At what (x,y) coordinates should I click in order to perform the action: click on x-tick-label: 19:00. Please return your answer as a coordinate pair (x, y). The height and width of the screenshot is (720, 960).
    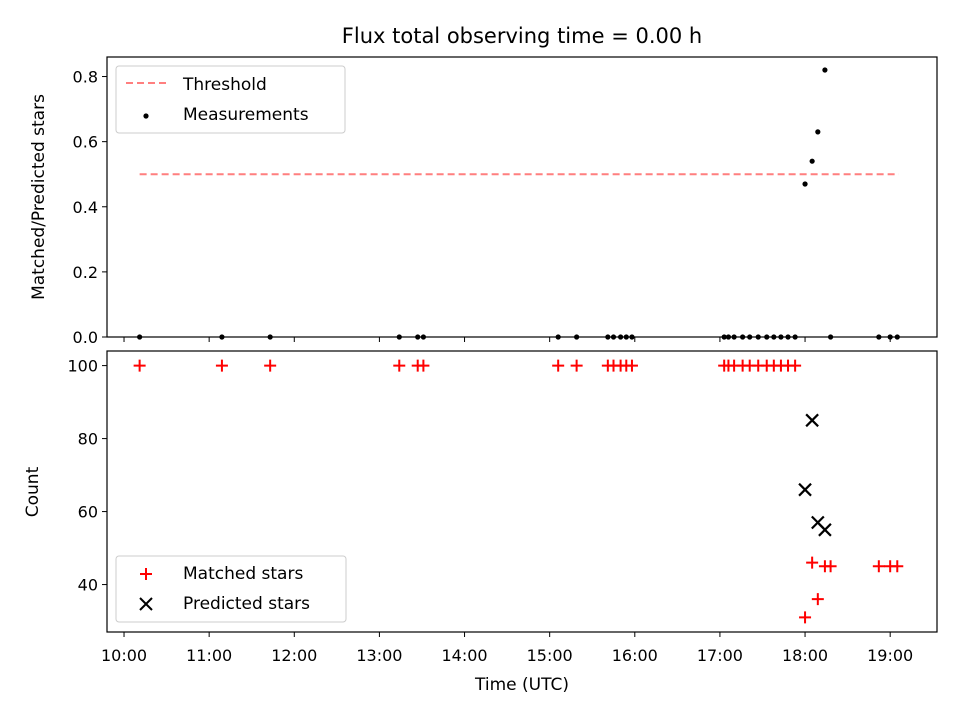
    Looking at the image, I should click on (890, 655).